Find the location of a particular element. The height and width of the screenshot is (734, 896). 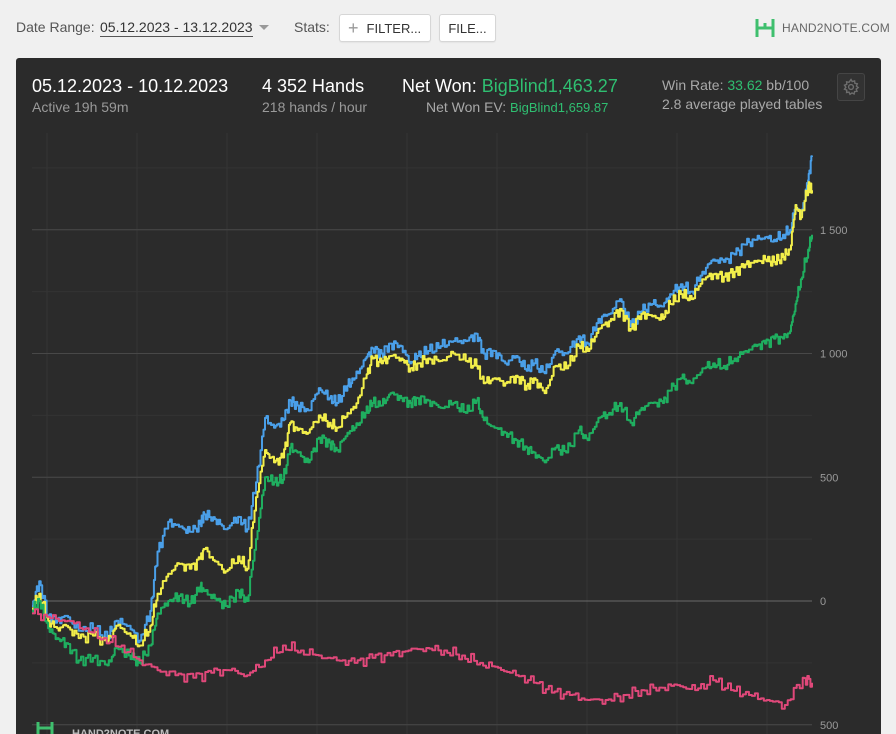

net-won-ev: Net Won EV: BigBlind1,659.87 is located at coordinates (517, 107).